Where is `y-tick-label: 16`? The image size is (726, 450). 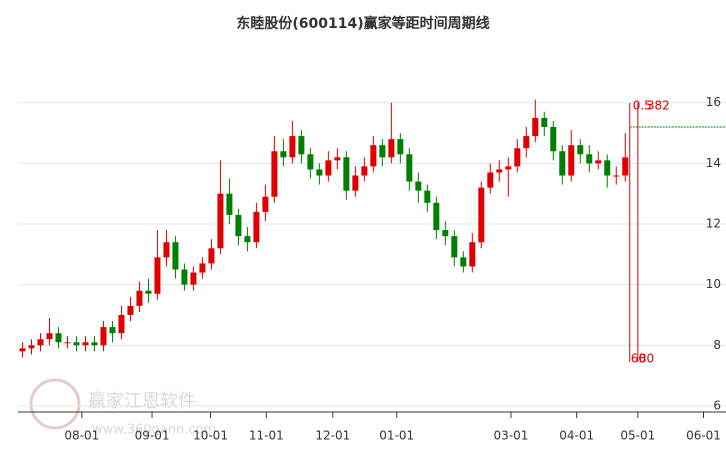
y-tick-label: 16 is located at coordinates (713, 102).